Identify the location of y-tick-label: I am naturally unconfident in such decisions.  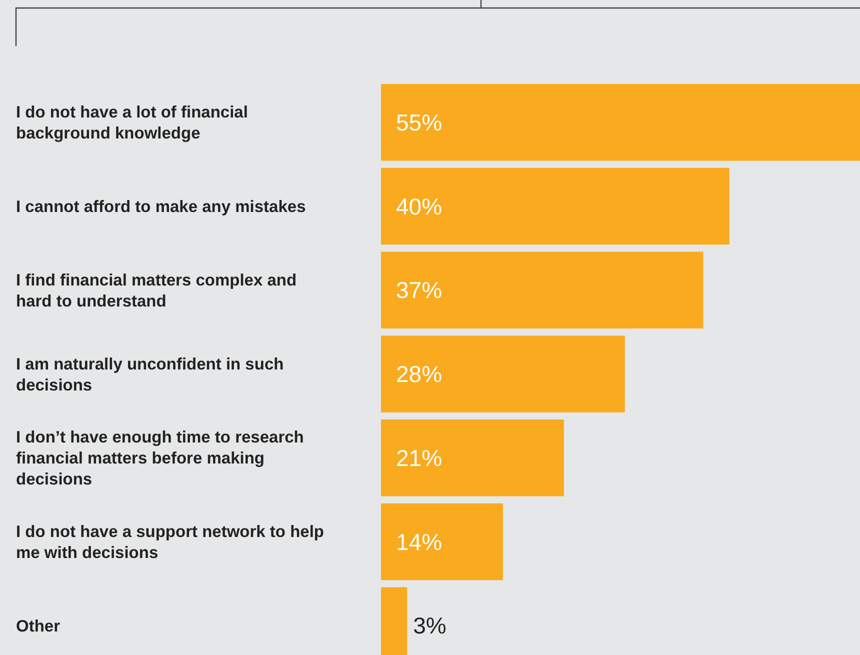
(150, 374).